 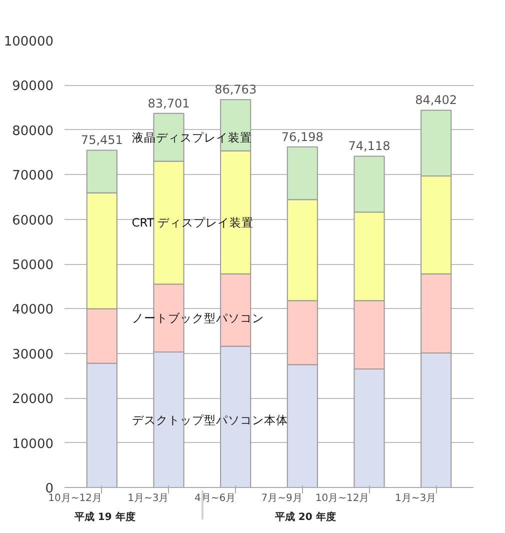 What do you see at coordinates (33, 310) in the screenshot?
I see `y-tick-label: 40000` at bounding box center [33, 310].